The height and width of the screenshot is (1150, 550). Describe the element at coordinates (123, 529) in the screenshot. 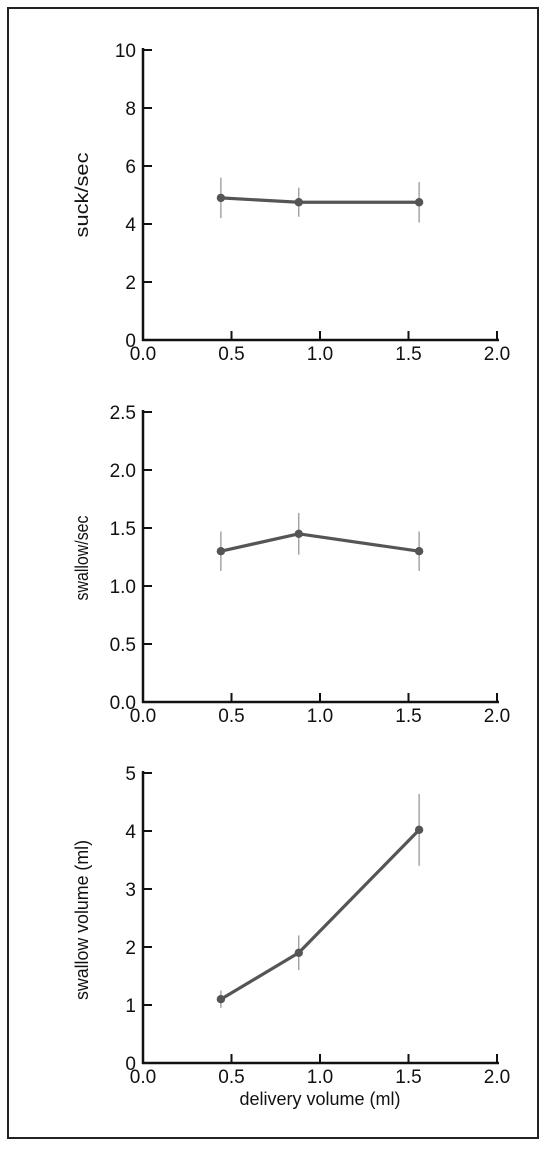

I see `y-tick-label: 1.5` at that location.